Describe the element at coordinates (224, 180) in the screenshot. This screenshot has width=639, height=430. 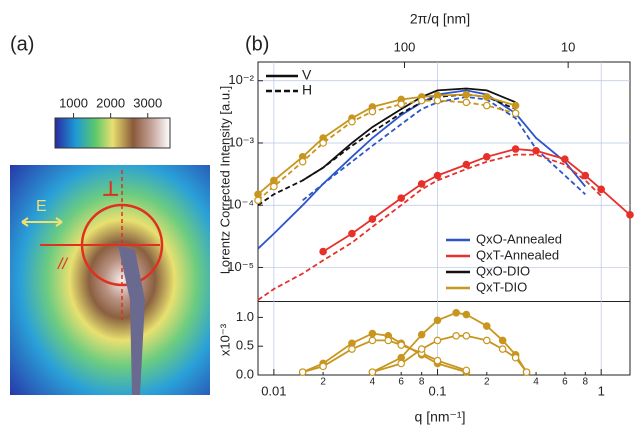
I see `y-axis-label: Lorentz Corrected Intensity [a.u.]` at that location.